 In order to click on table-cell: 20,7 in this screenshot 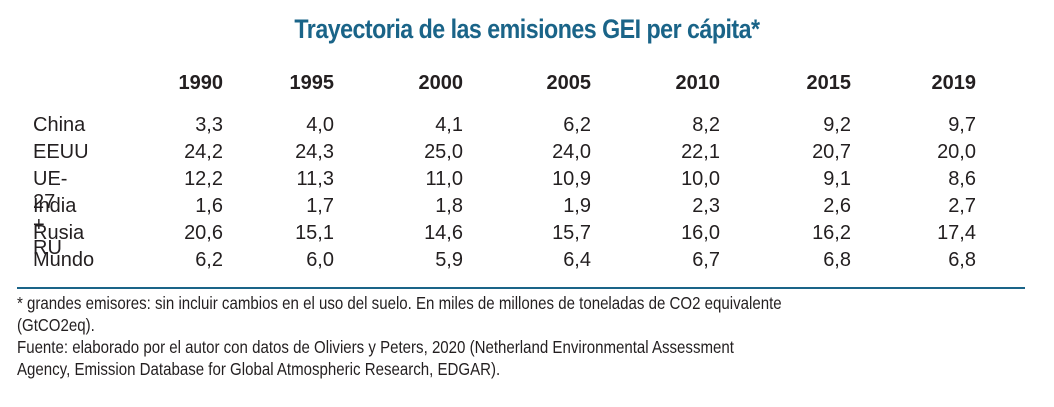, I will do `click(831, 152)`.